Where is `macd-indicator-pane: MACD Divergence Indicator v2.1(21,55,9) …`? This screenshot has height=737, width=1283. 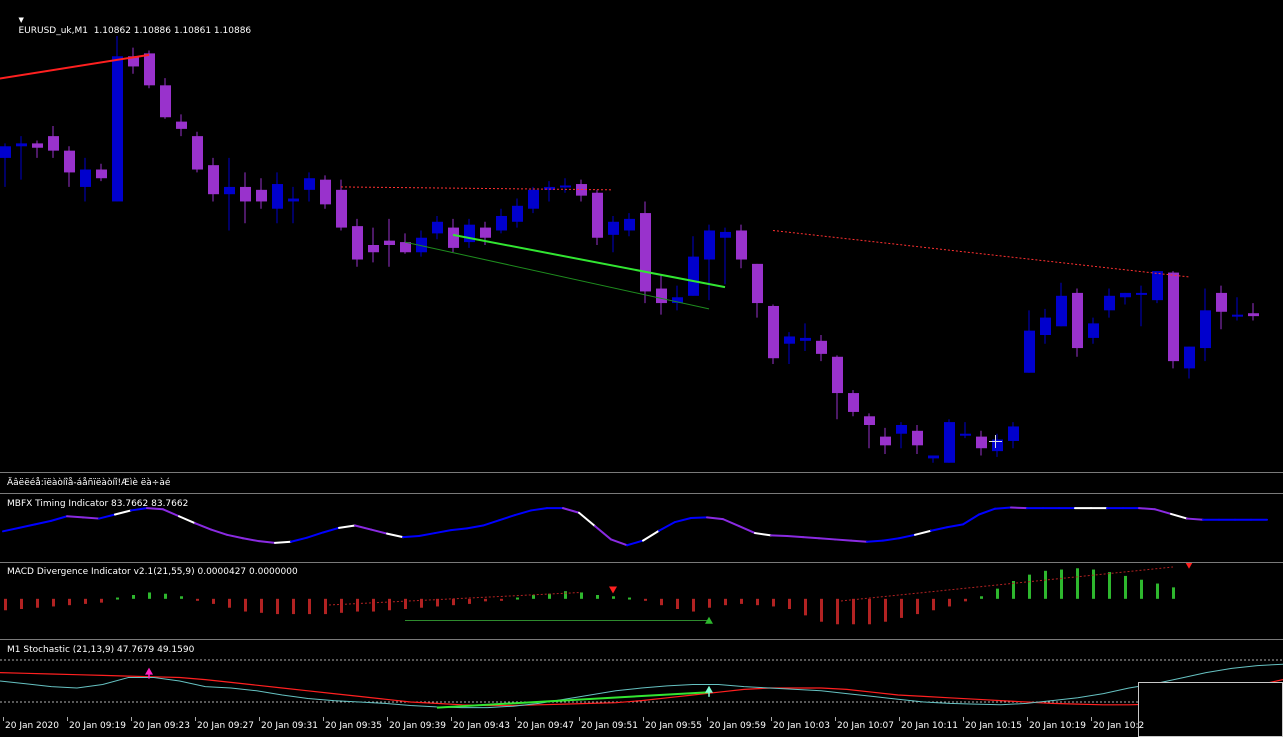 macd-indicator-pane: MACD Divergence Indicator v2.1(21,55,9) … is located at coordinates (641, 601).